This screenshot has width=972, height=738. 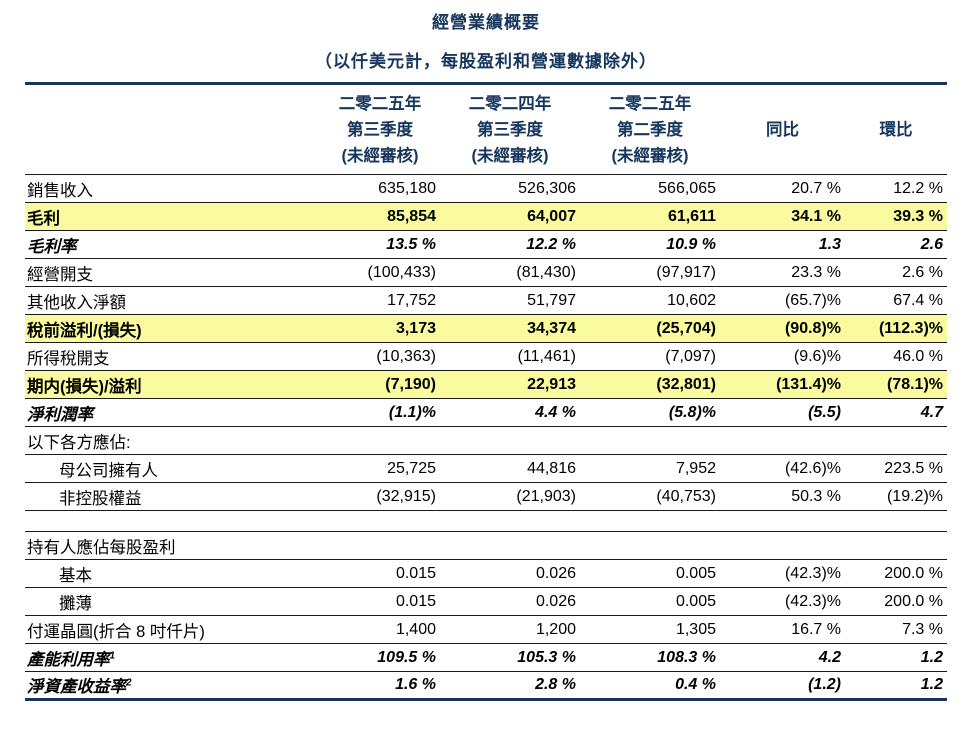 I want to click on row-label: 其他收入淨額, so click(x=172, y=300).